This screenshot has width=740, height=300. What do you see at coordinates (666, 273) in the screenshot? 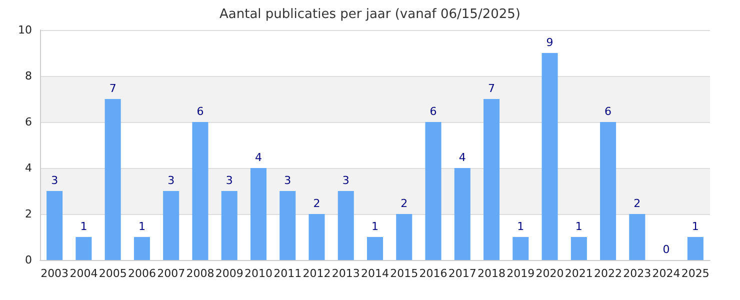
I see `x-tick-label: 2024` at bounding box center [666, 273].